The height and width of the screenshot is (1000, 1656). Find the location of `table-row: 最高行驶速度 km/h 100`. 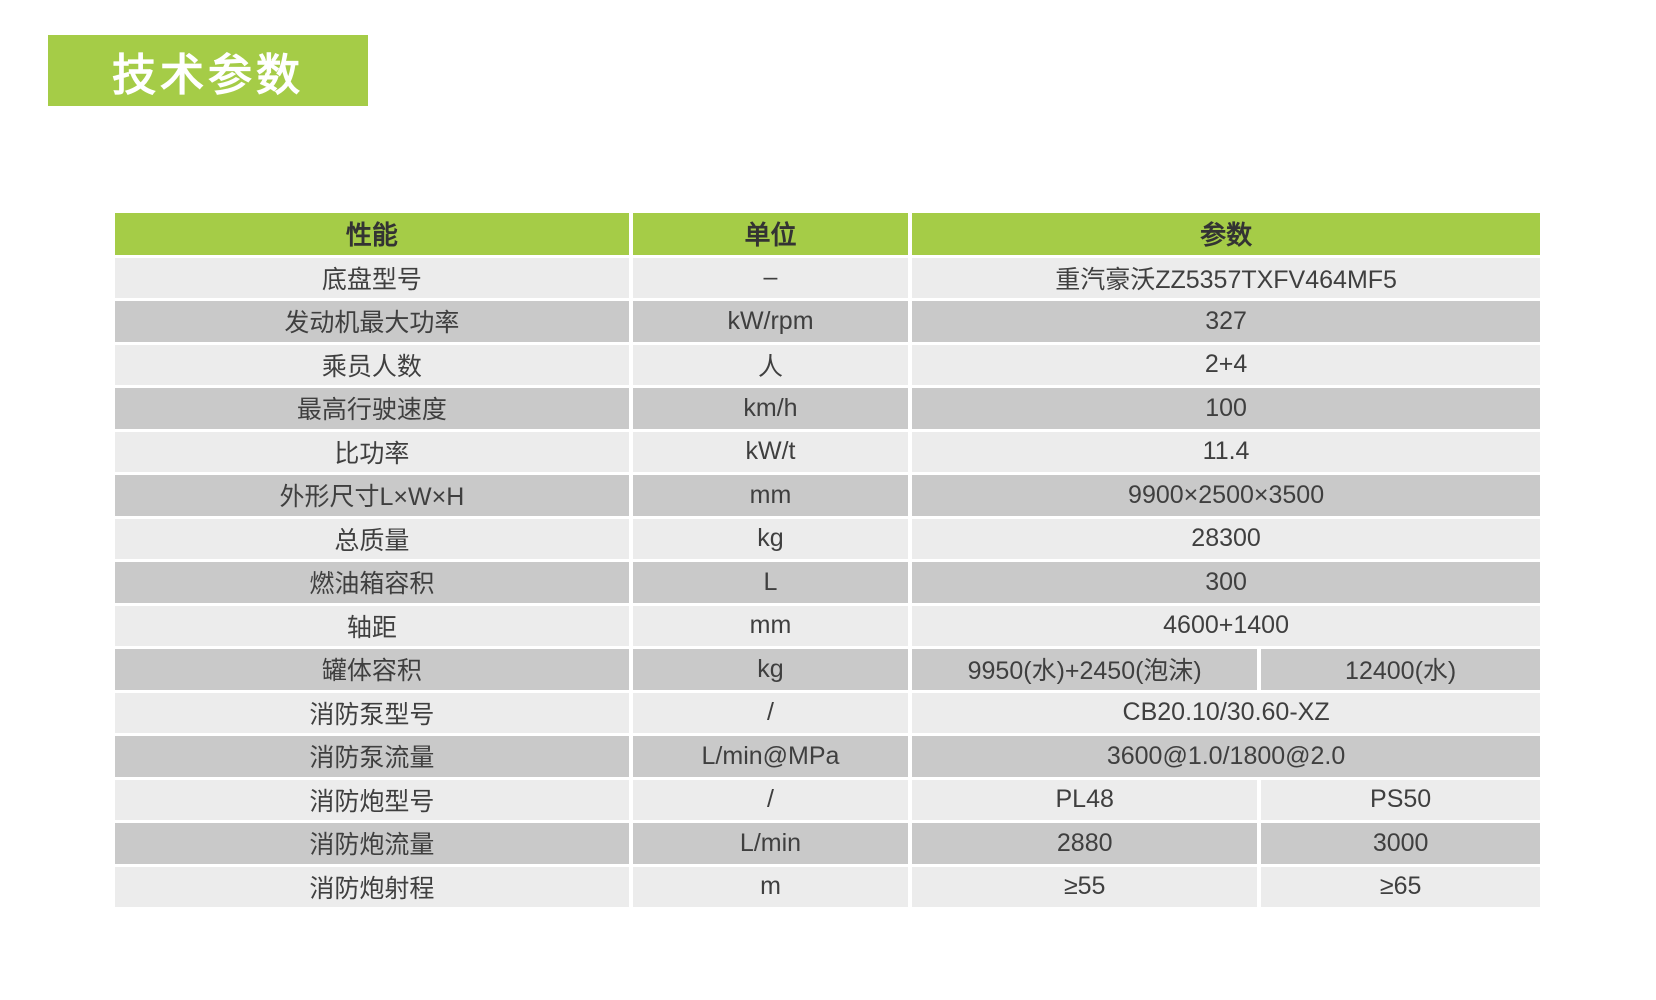

table-row: 最高行驶速度 km/h 100 is located at coordinates (827, 409).